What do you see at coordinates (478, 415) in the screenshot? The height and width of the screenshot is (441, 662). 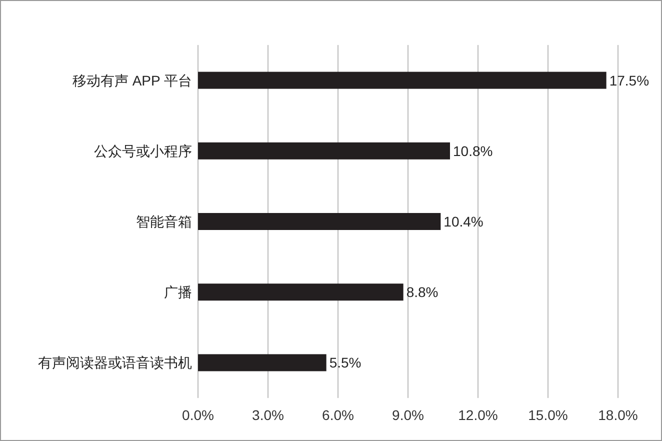 I see `x-tick-label: 12.0%` at bounding box center [478, 415].